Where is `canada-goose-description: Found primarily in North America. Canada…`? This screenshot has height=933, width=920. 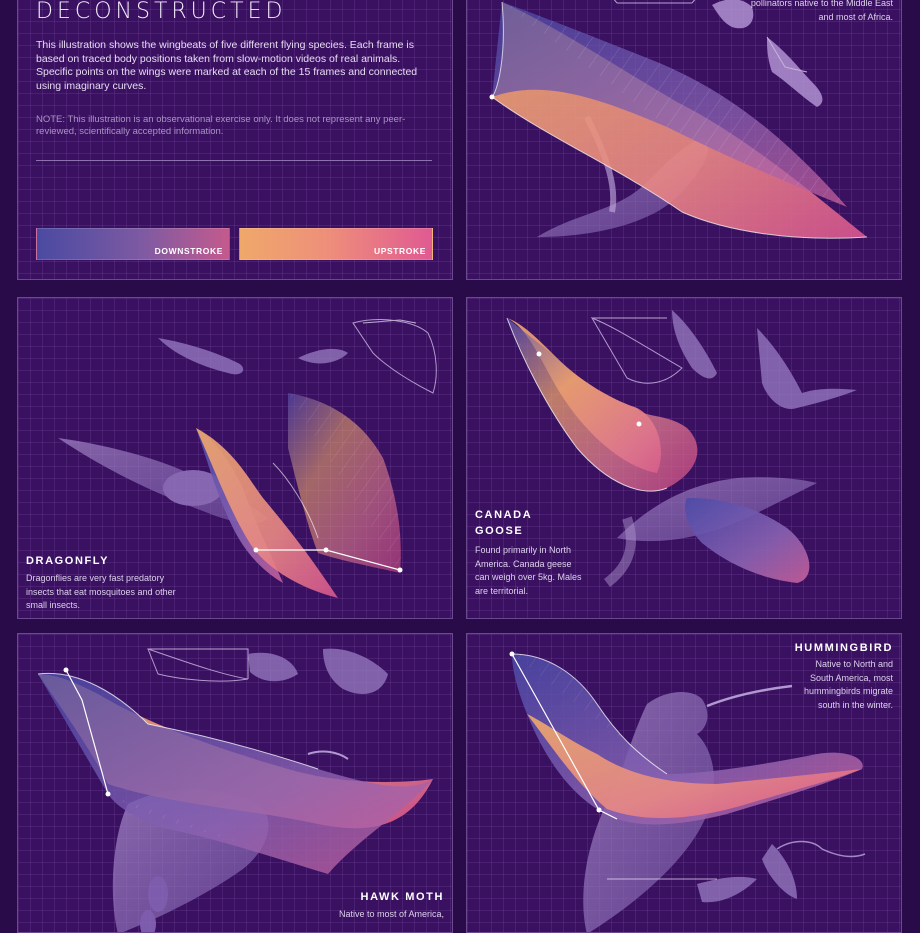 canada-goose-description: Found primarily in North America. Canada… is located at coordinates (528, 570).